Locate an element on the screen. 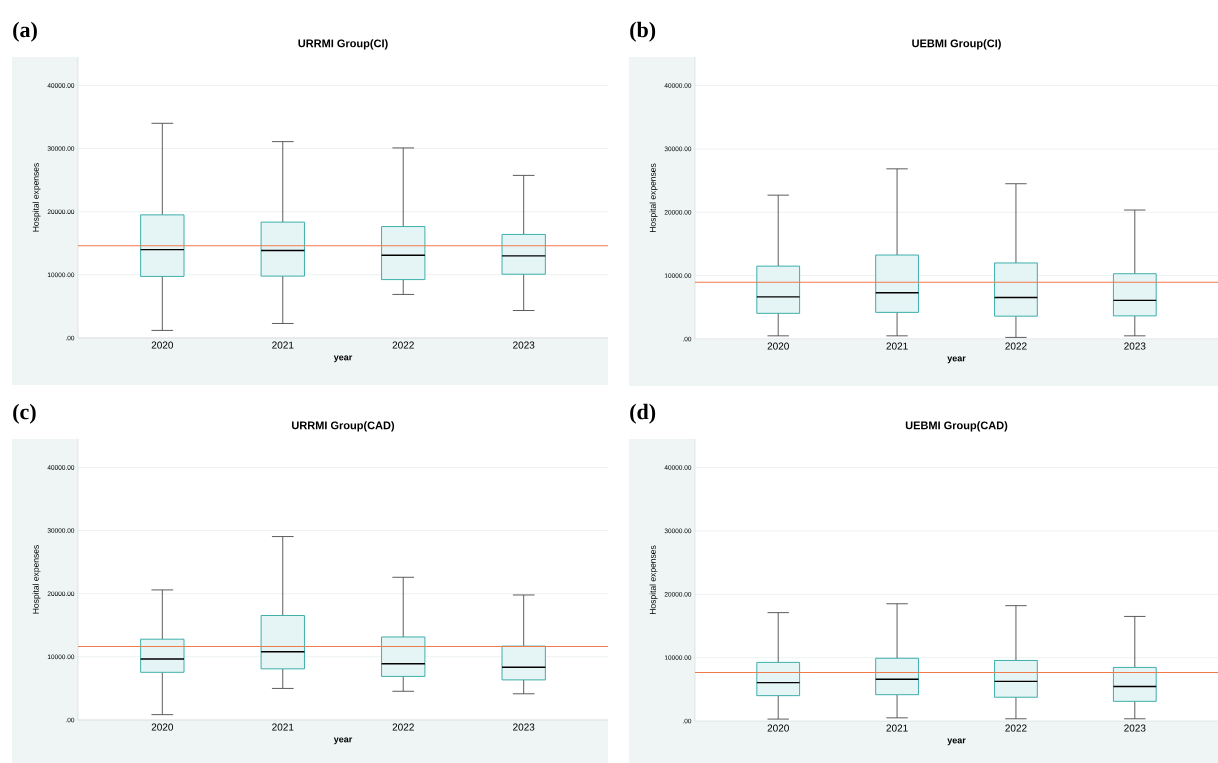  text: (b) is located at coordinates (643, 31).